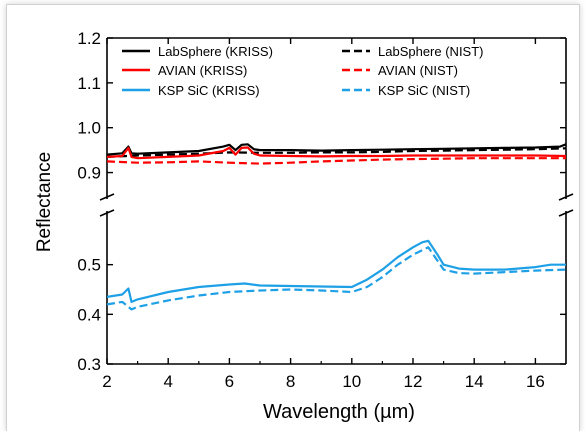  What do you see at coordinates (418, 70) in the screenshot?
I see `legend-label-3: AVIAN (NIST)` at bounding box center [418, 70].